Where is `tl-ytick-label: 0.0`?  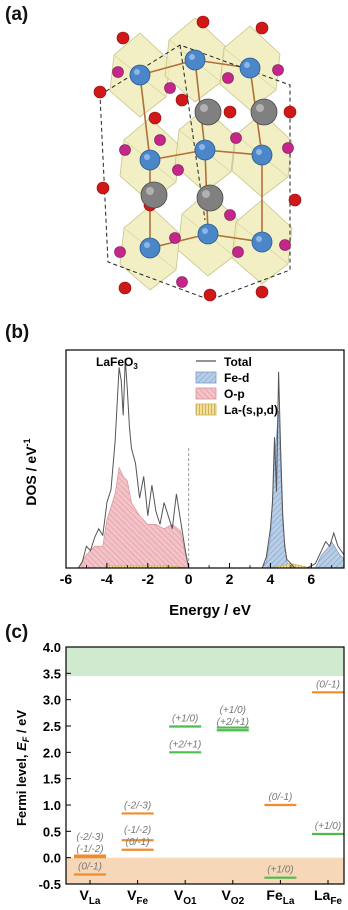
tl-ytick-label: 0.0 is located at coordinates (52, 858).